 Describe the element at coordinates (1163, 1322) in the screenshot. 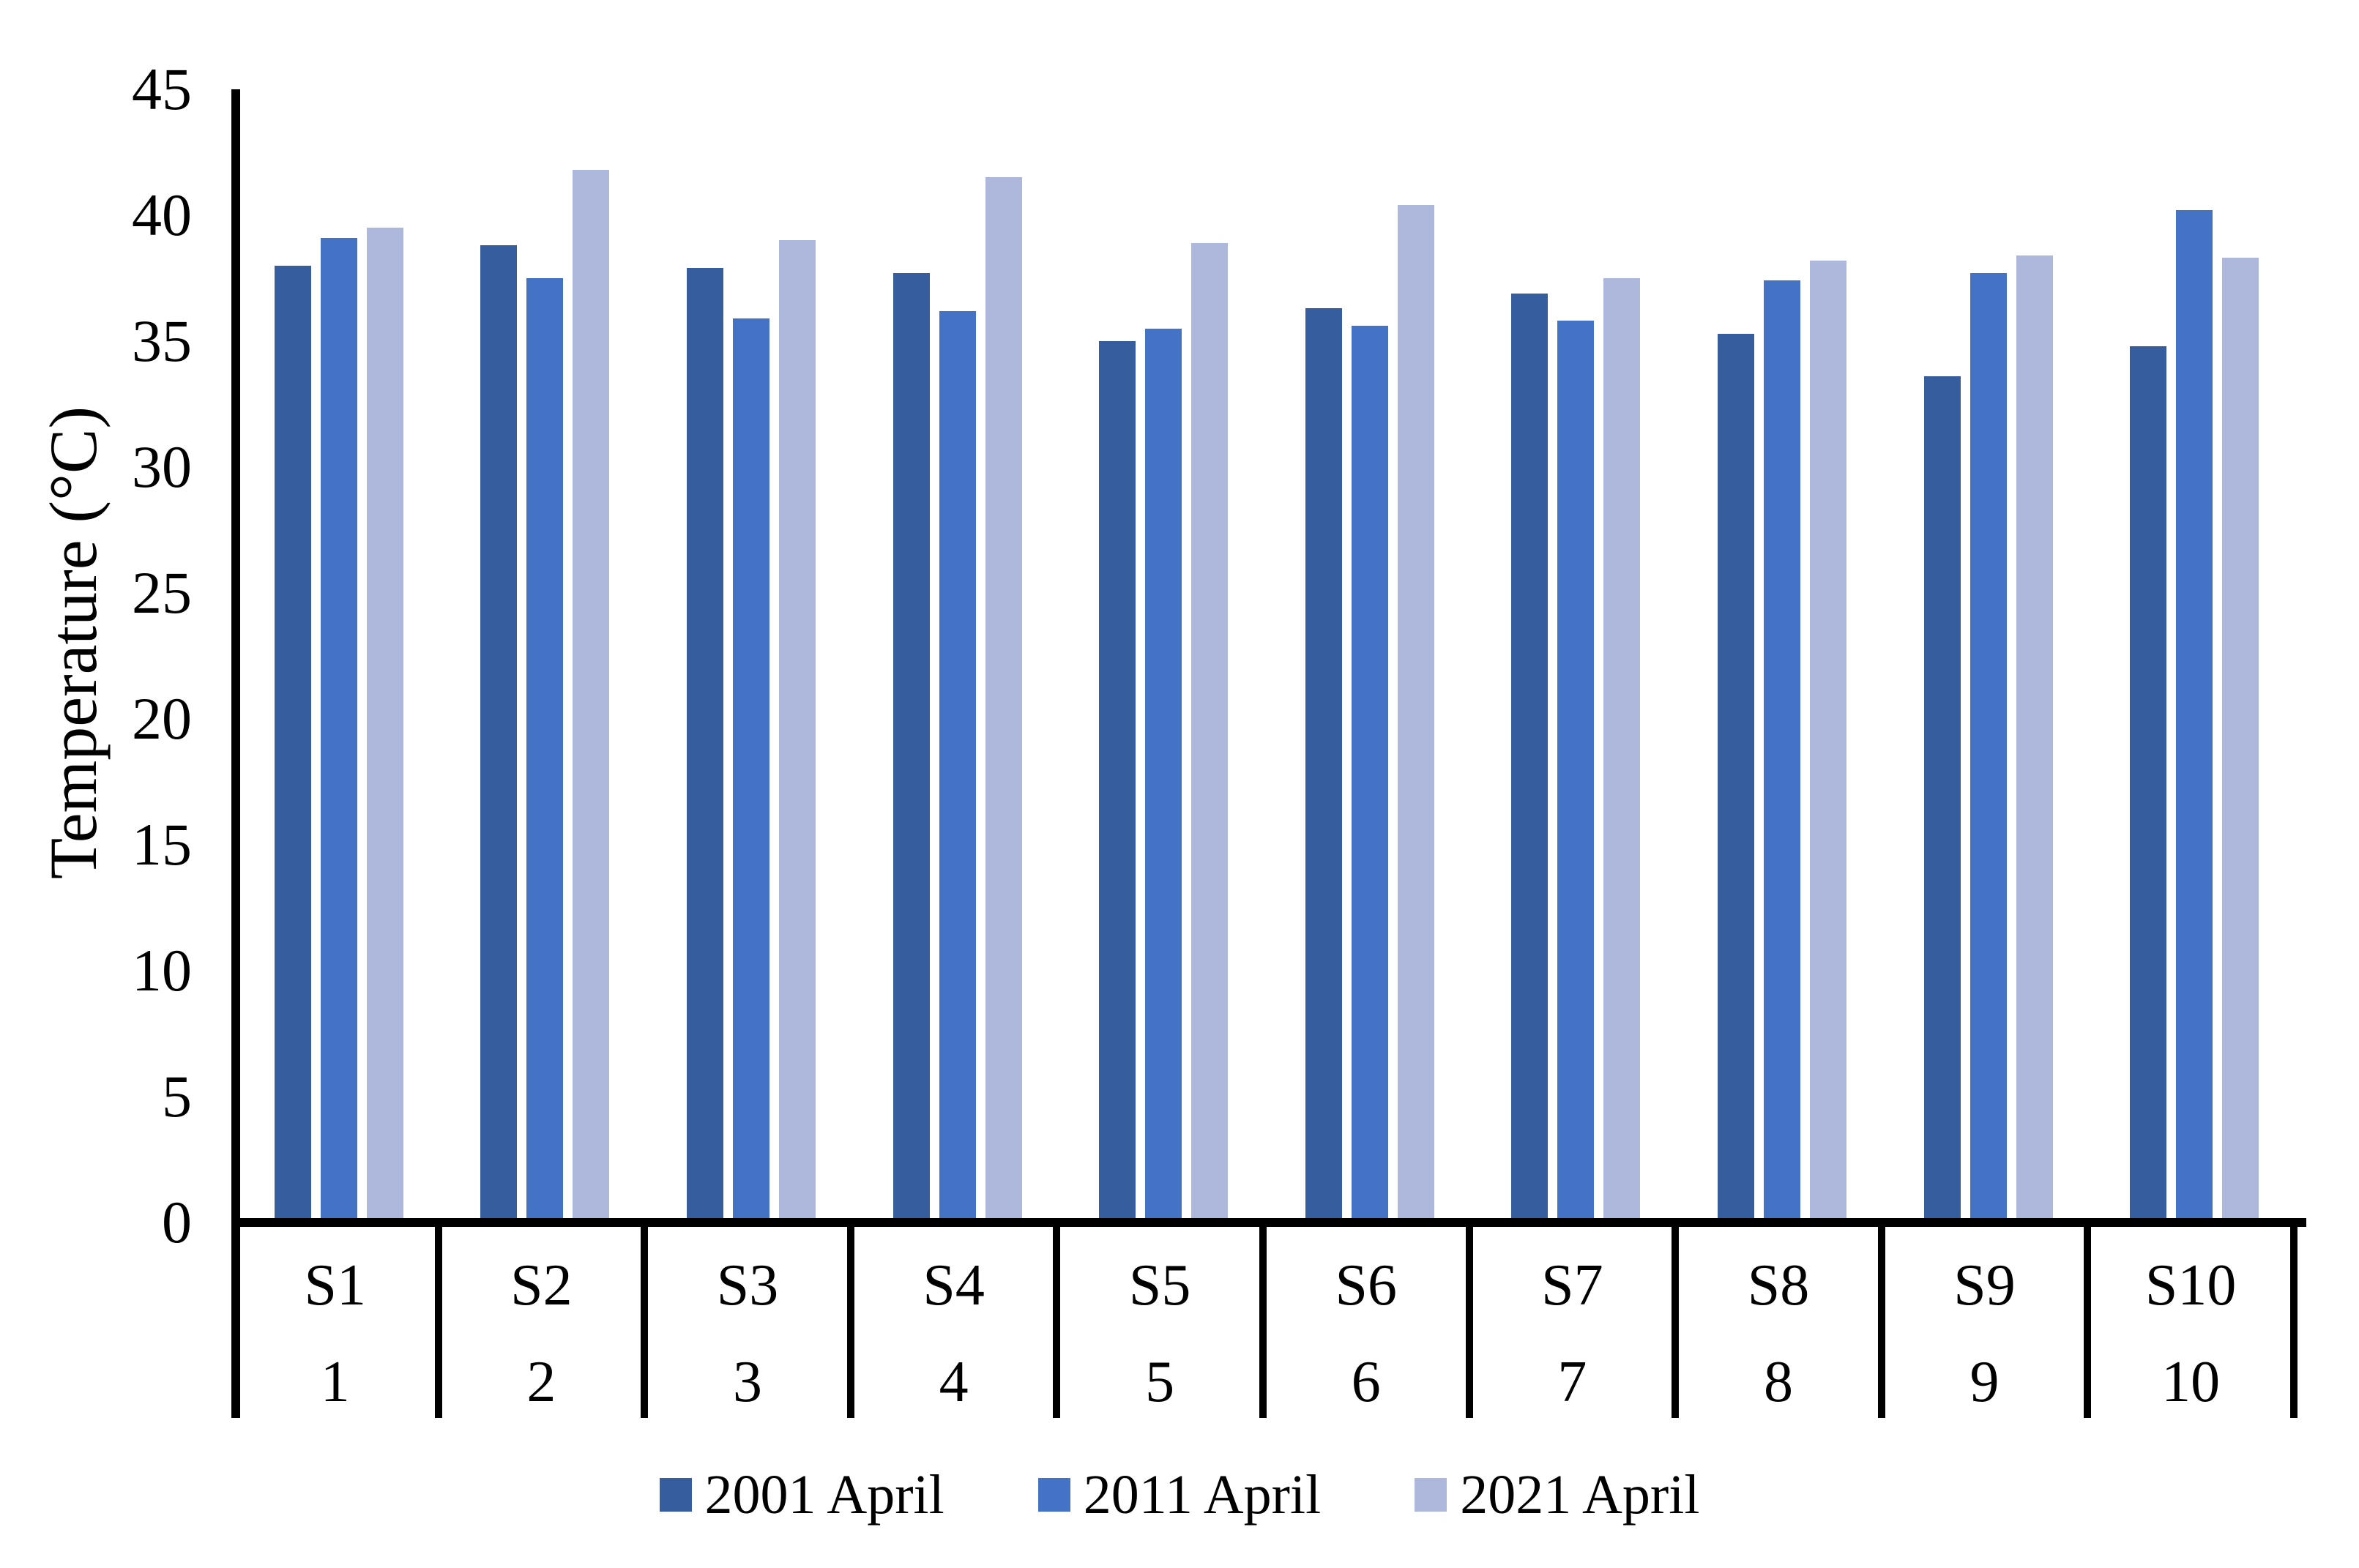

I see `category-cell-s5: S5 5` at that location.